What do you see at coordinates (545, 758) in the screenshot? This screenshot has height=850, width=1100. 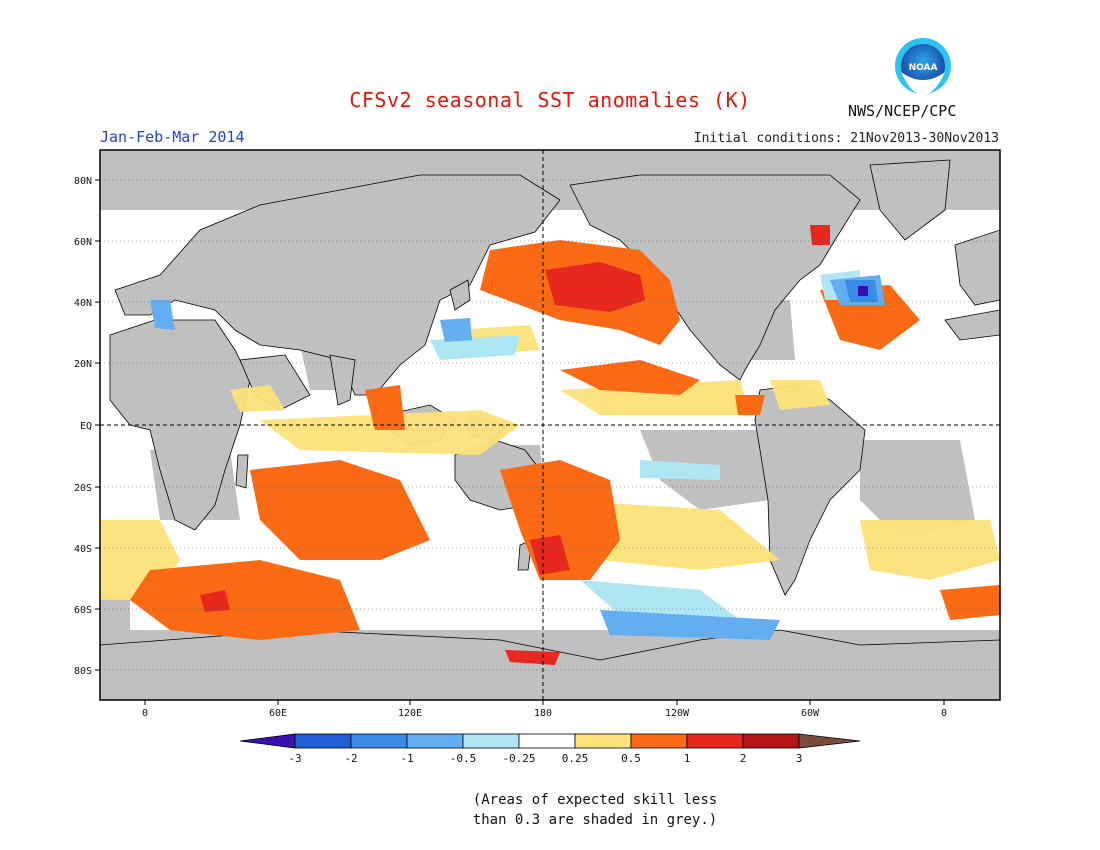 I see `colorbar-labels: -3 -2 -1 -0.5 -0.25 0.25 0.5 1 2 3` at bounding box center [545, 758].